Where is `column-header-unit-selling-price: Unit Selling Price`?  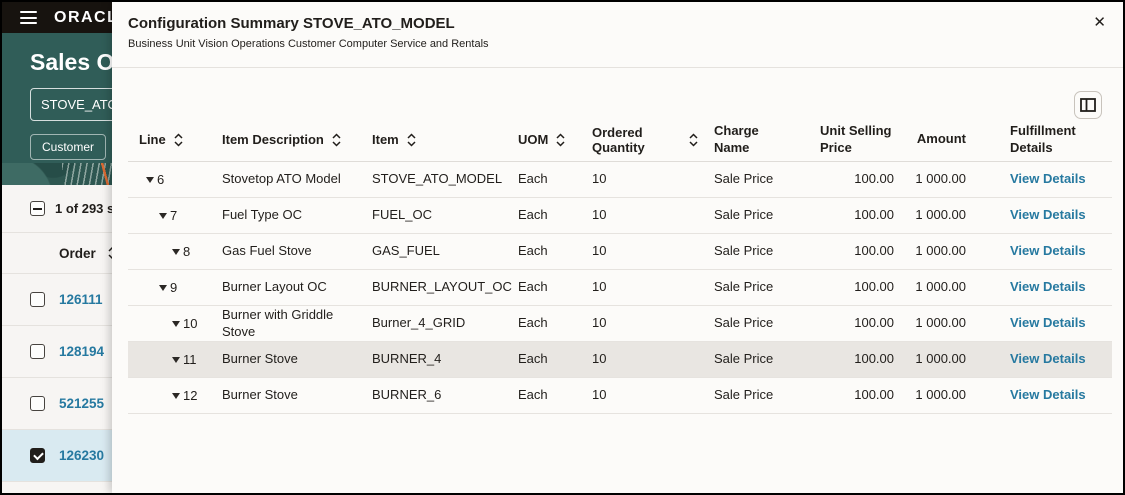 column-header-unit-selling-price: Unit Selling Price is located at coordinates (856, 139).